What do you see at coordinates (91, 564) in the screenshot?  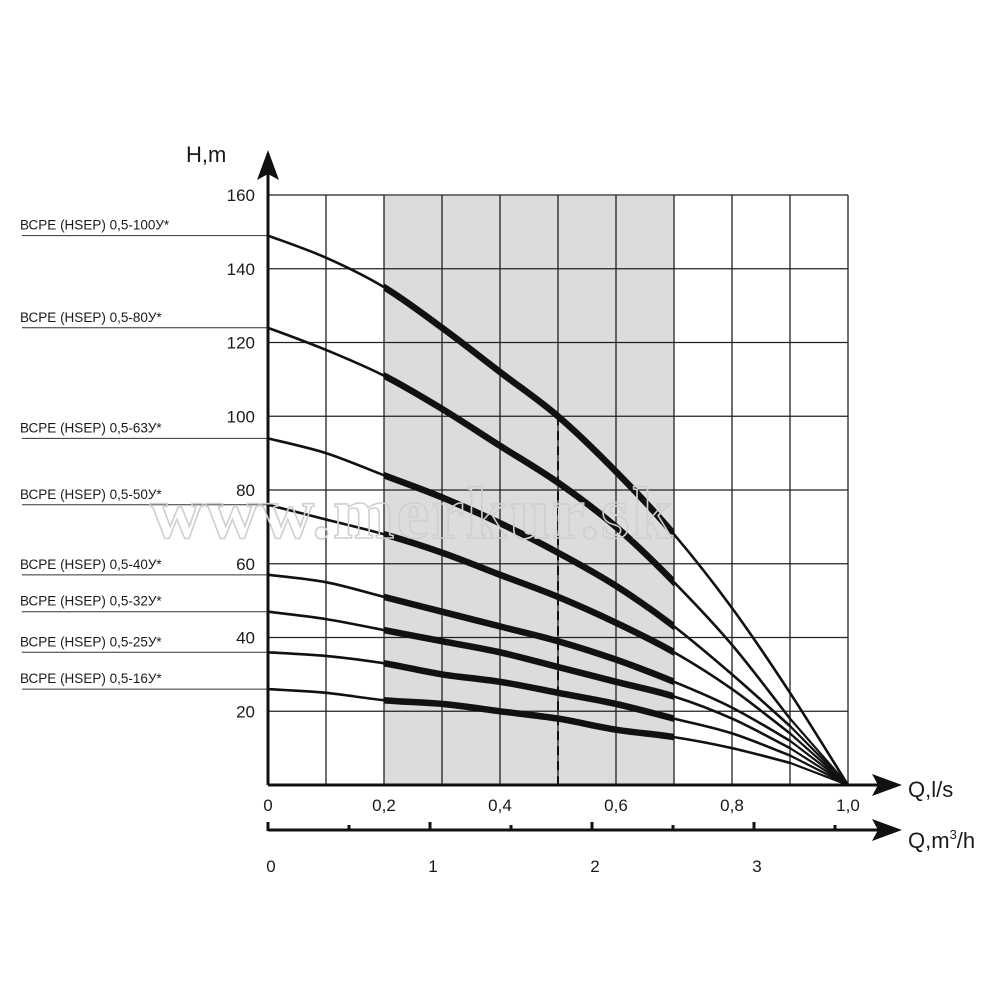 I see `series-label-5: ВСРЕ (HSEP) 0,5-40У*` at bounding box center [91, 564].